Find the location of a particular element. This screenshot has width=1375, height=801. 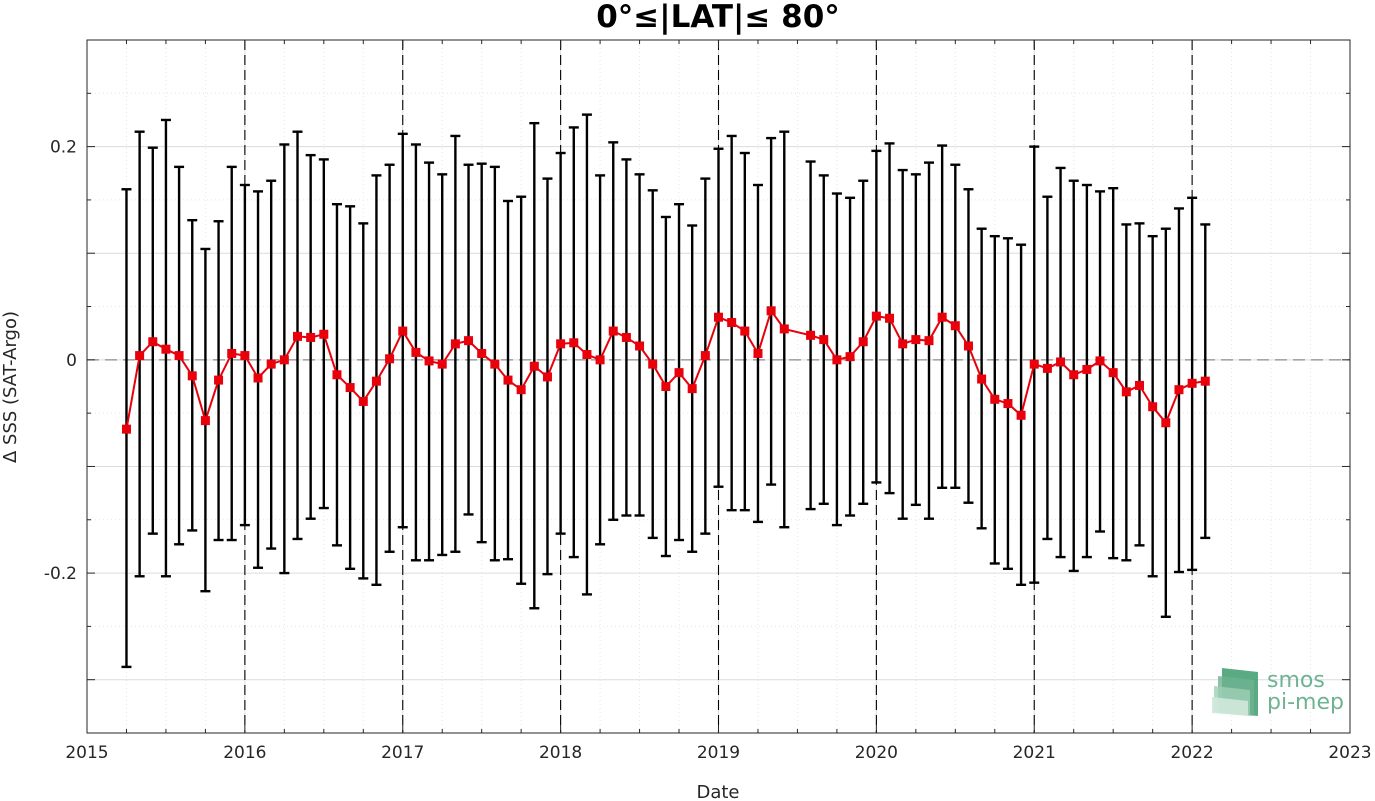

logo-text-smos: smos is located at coordinates (1296, 680).